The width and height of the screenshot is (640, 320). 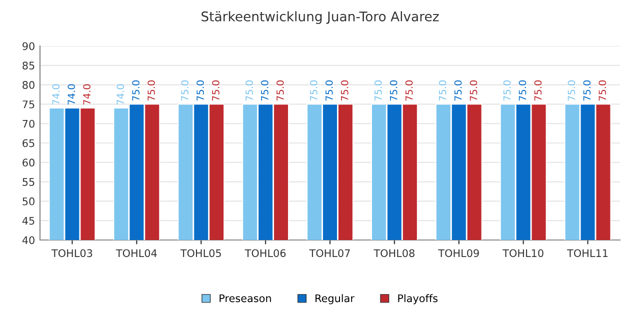 What do you see at coordinates (335, 299) in the screenshot?
I see `legend-label: Regular` at bounding box center [335, 299].